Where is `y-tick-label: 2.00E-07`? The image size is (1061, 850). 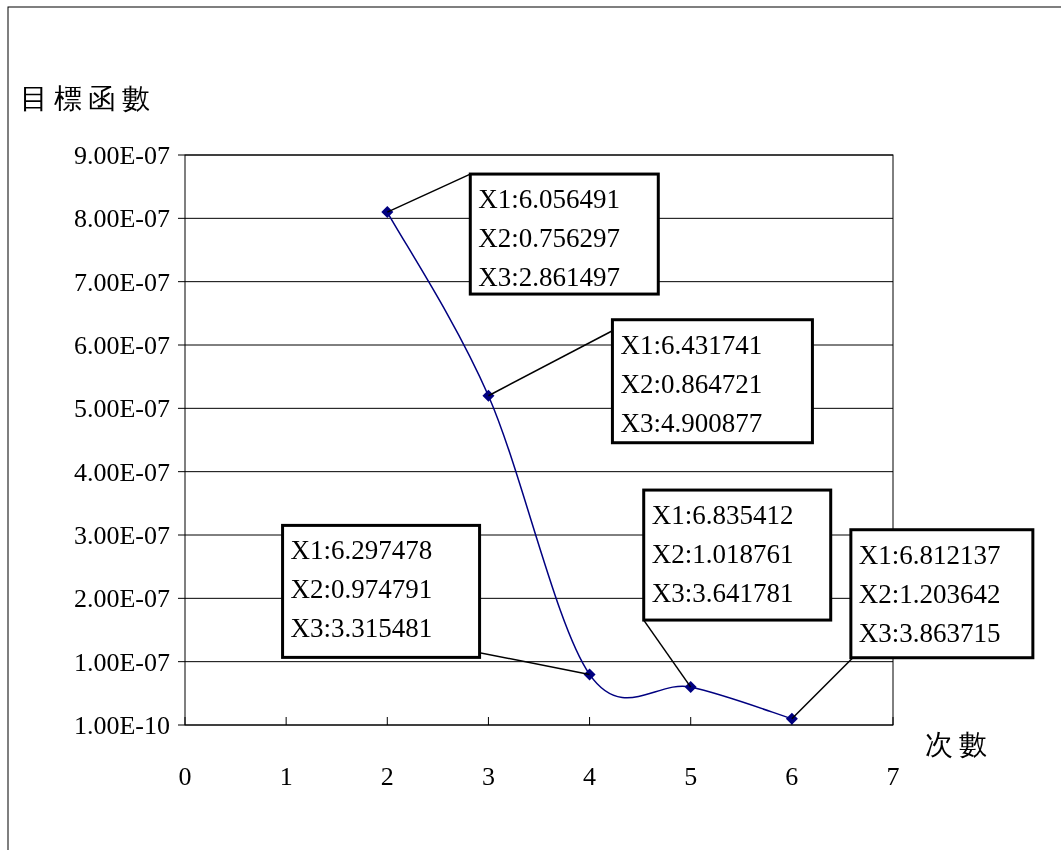 y-tick-label: 2.00E-07 is located at coordinates (121, 599).